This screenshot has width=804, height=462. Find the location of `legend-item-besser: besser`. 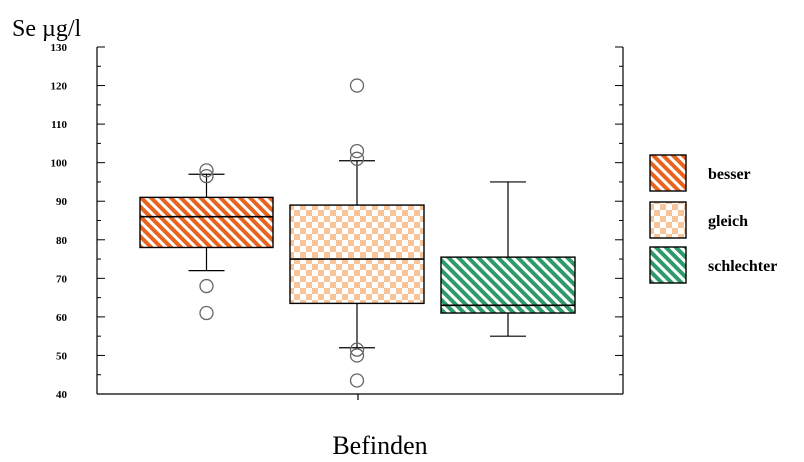

legend-item-besser: besser is located at coordinates (700, 173).